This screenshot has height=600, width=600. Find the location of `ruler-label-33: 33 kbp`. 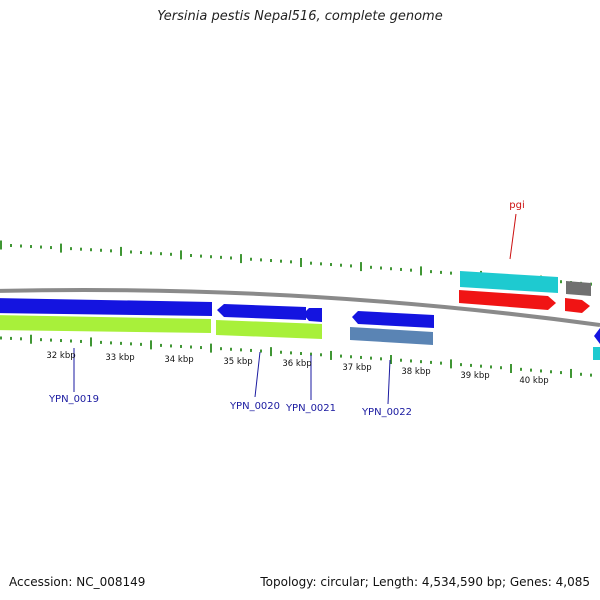

ruler-label-33: 33 kbp is located at coordinates (119, 358).